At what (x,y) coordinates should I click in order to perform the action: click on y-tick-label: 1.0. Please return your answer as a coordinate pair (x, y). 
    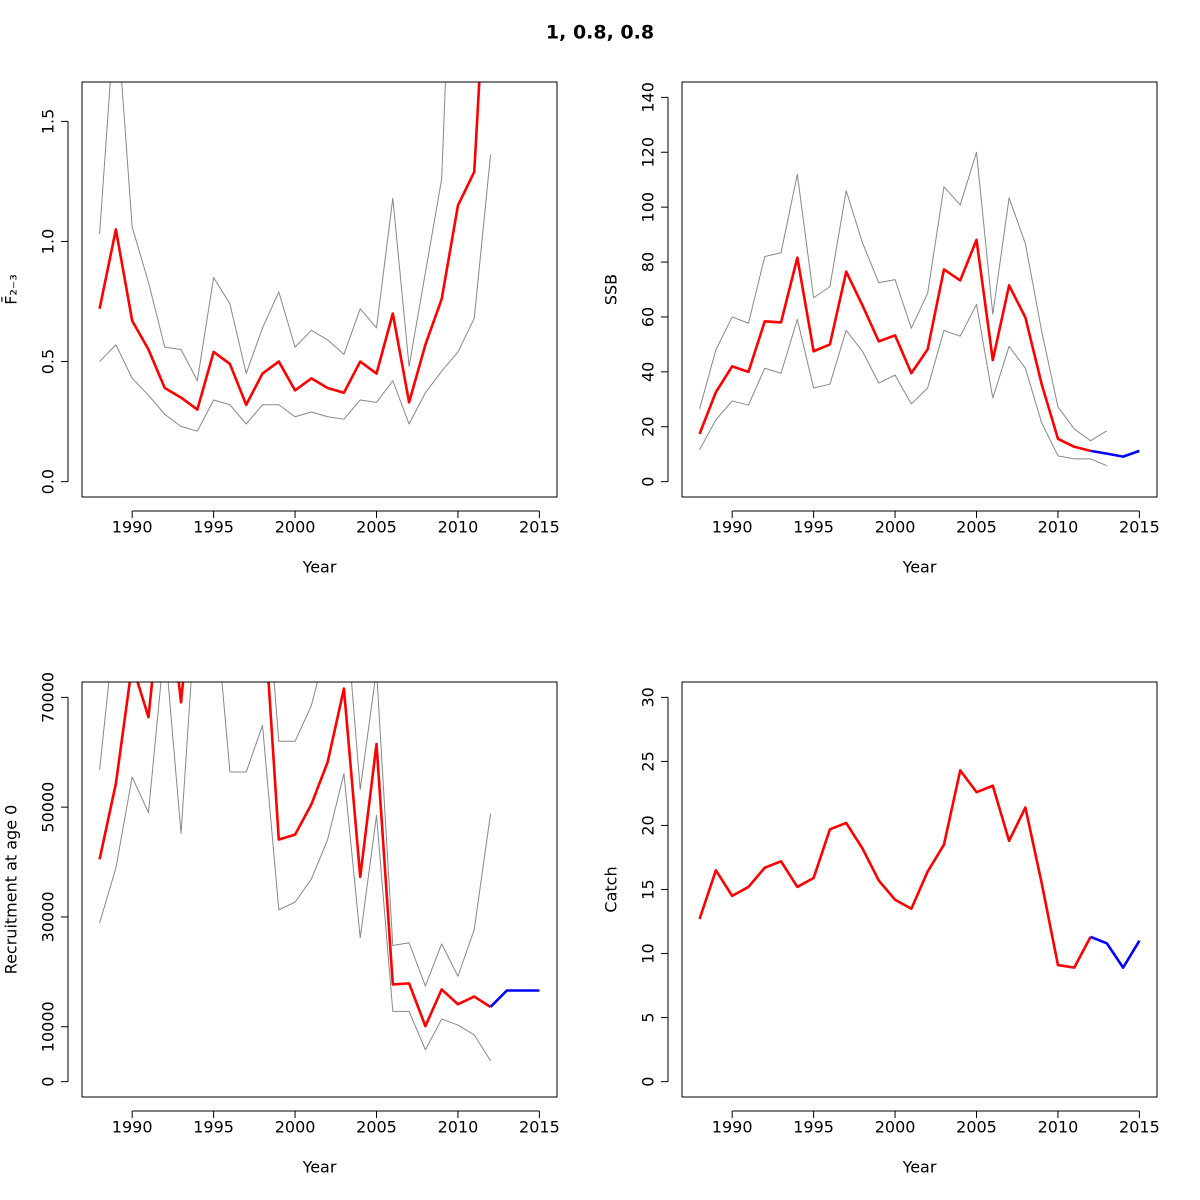
    Looking at the image, I should click on (48, 241).